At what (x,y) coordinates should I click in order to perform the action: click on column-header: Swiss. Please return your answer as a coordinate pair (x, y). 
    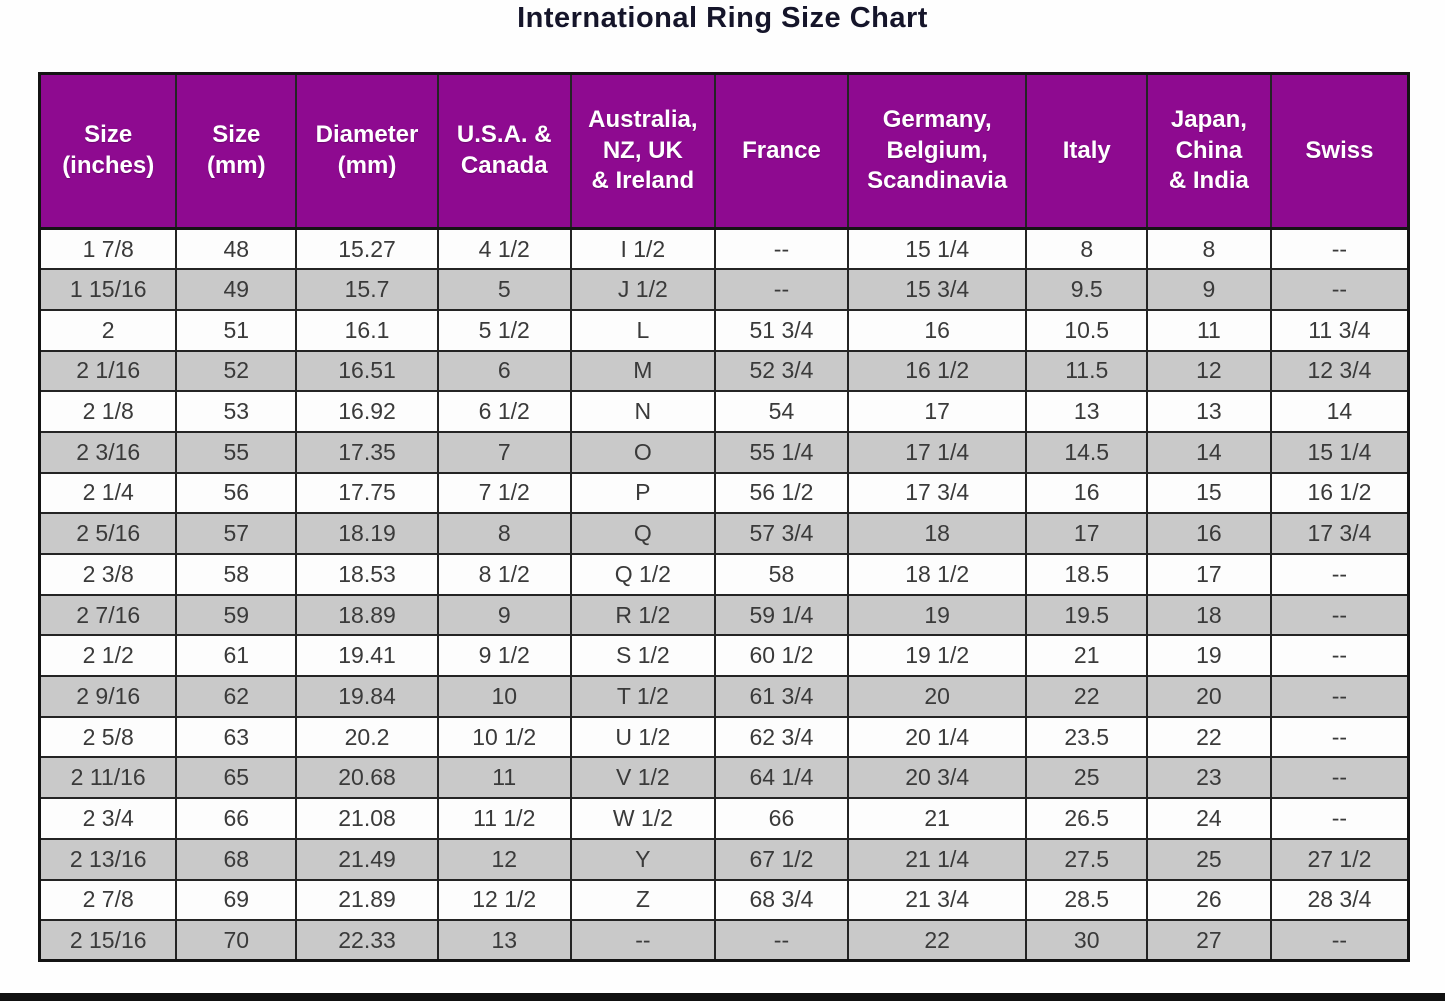
    Looking at the image, I should click on (1339, 151).